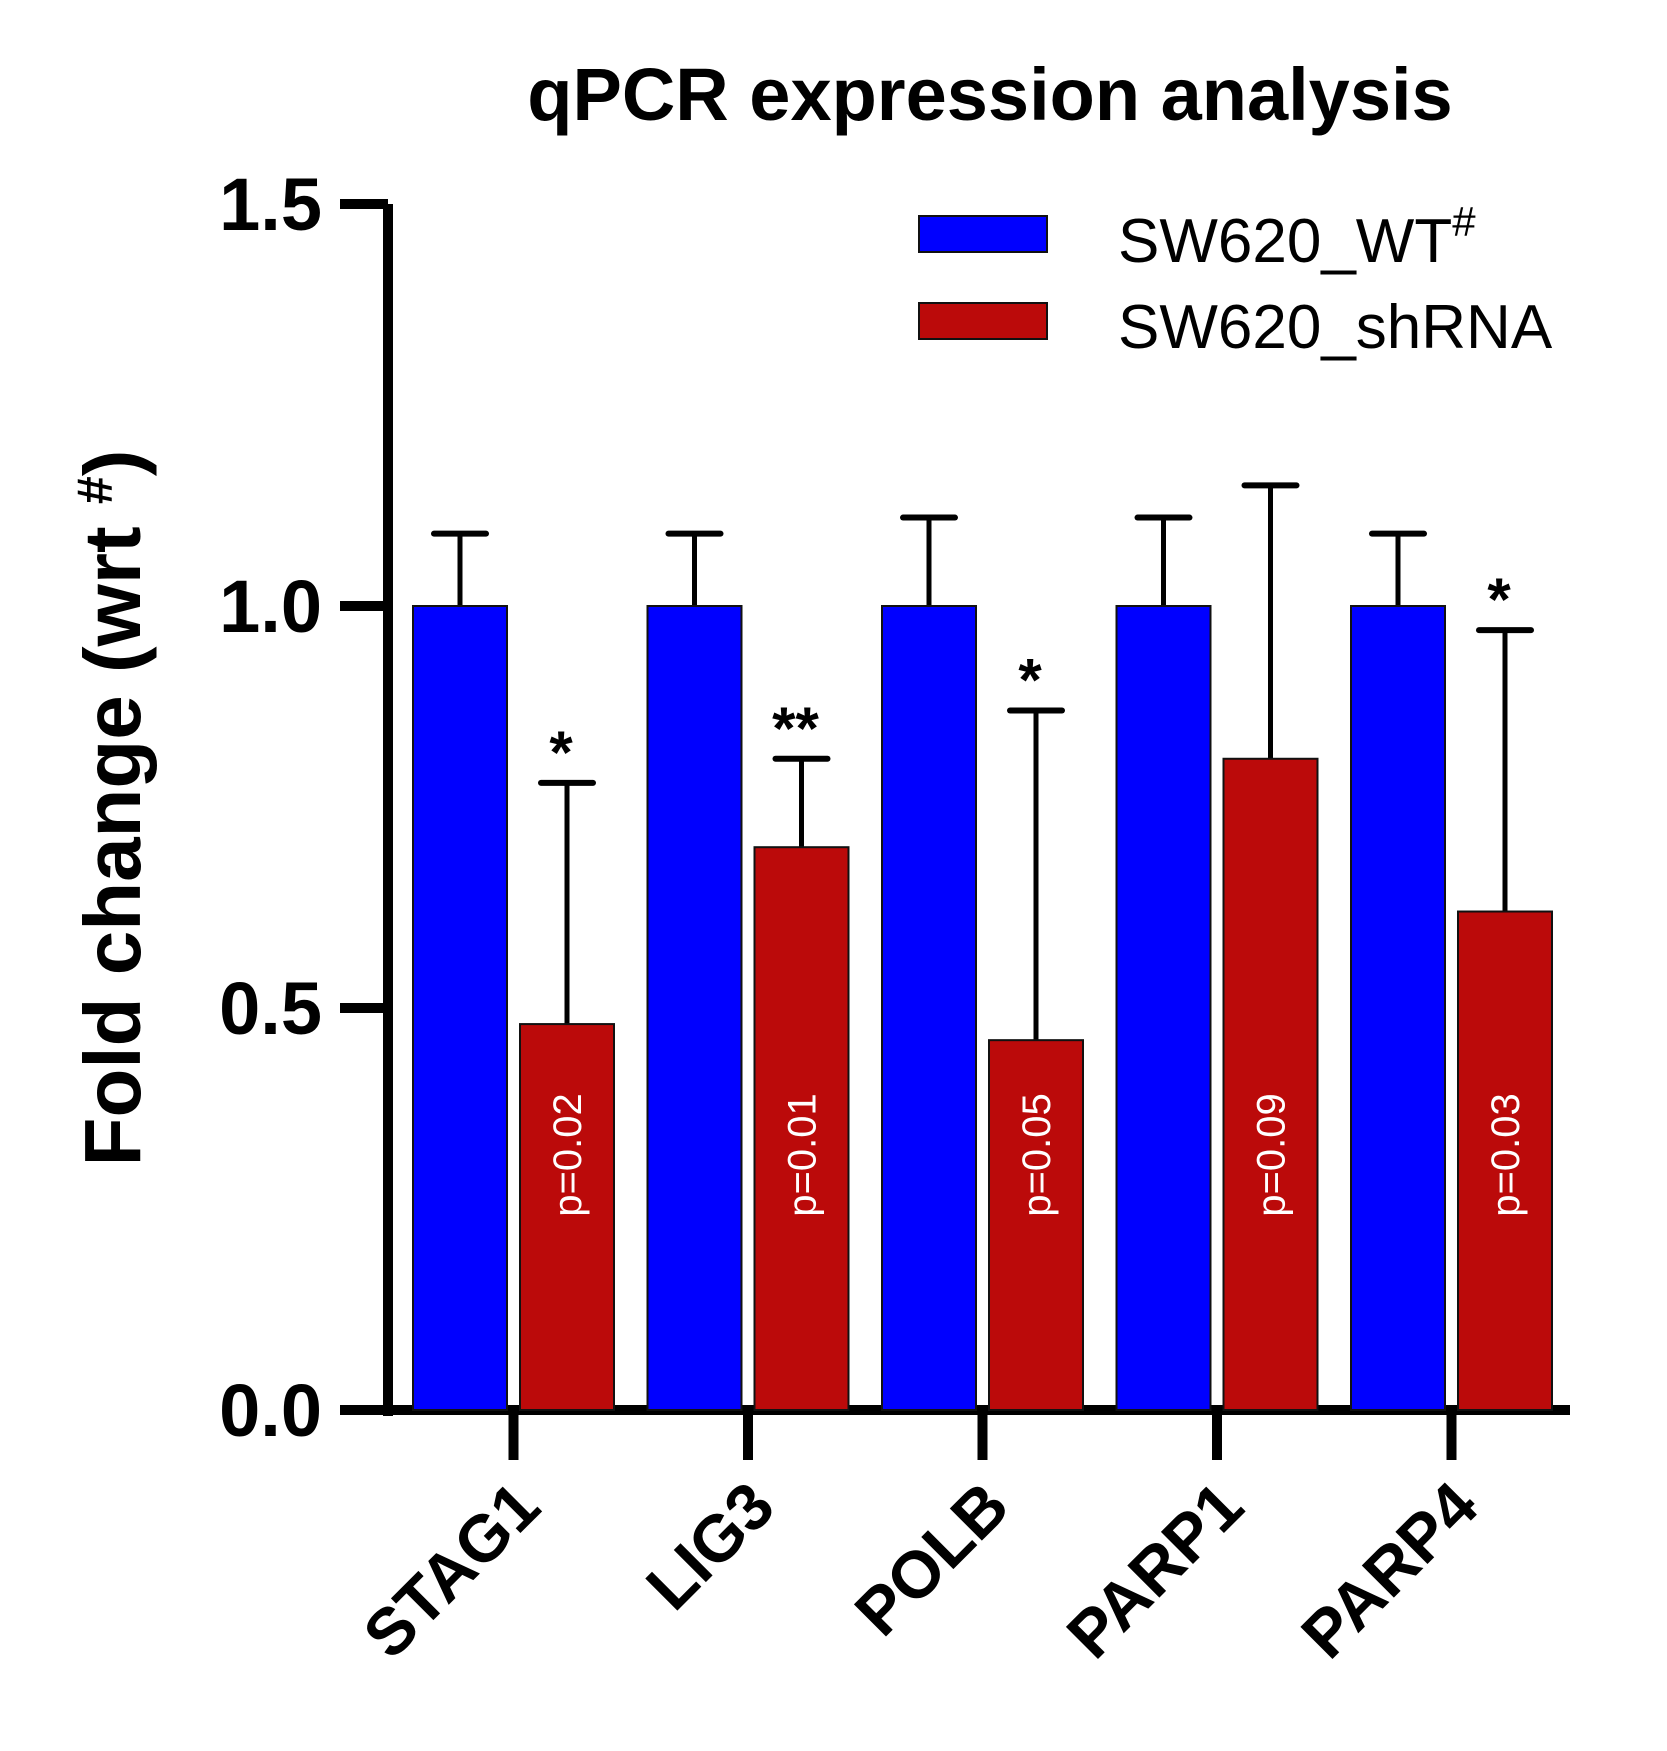 This screenshot has width=1667, height=1751. What do you see at coordinates (983, 234) in the screenshot?
I see `legend-swatch-wt` at bounding box center [983, 234].